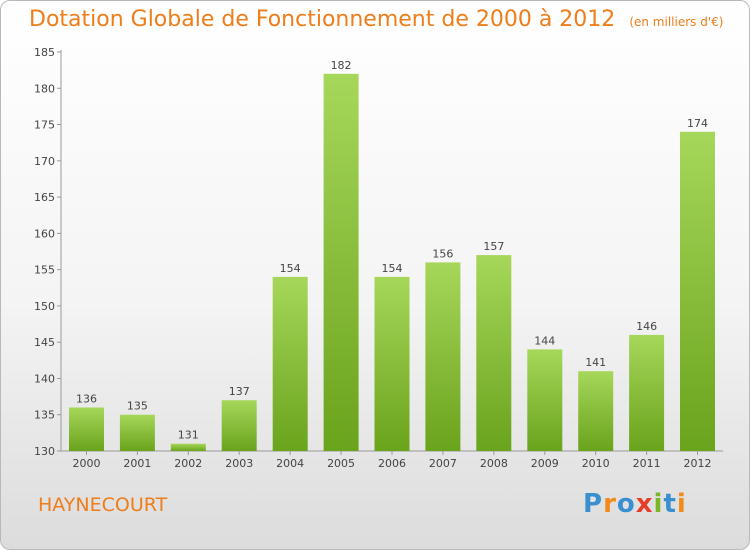  I want to click on y-tick-label: 170, so click(44, 161).